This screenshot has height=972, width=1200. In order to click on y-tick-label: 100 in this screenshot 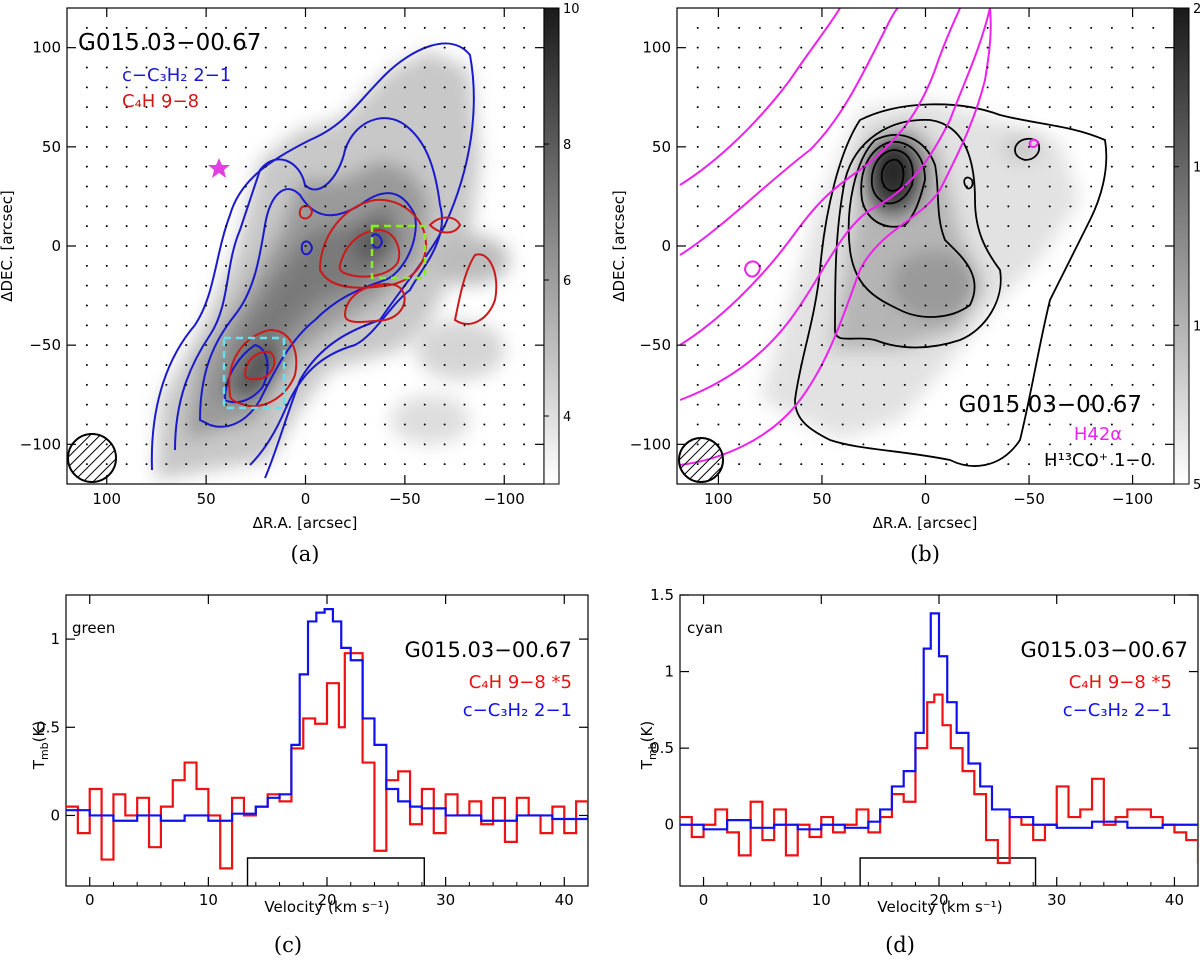, I will do `click(656, 48)`.